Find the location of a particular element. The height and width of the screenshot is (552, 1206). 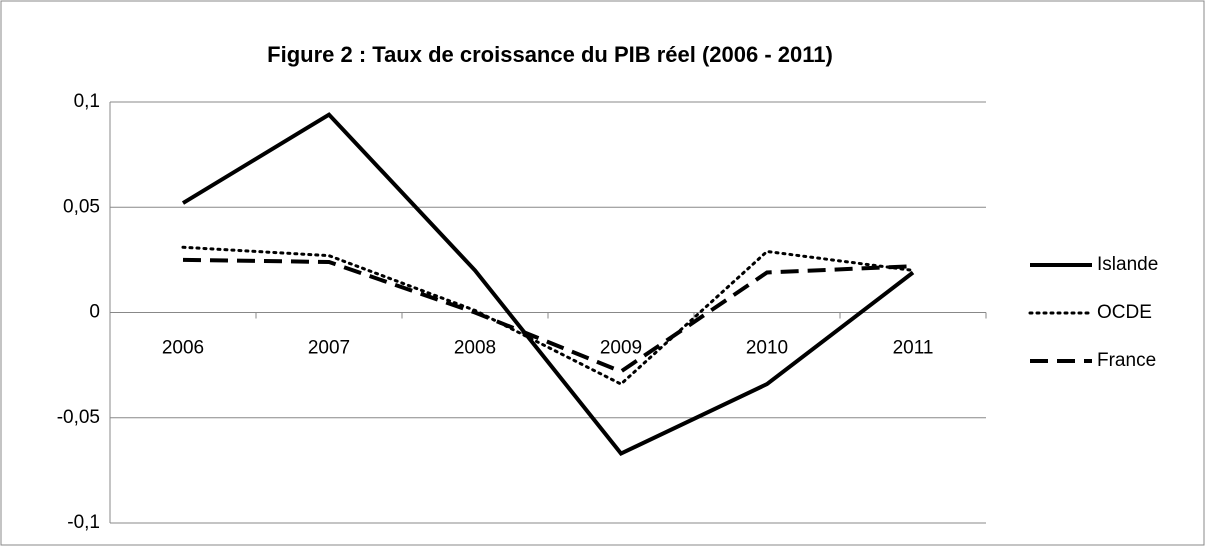

x-tick-label: 2006 is located at coordinates (183, 348).